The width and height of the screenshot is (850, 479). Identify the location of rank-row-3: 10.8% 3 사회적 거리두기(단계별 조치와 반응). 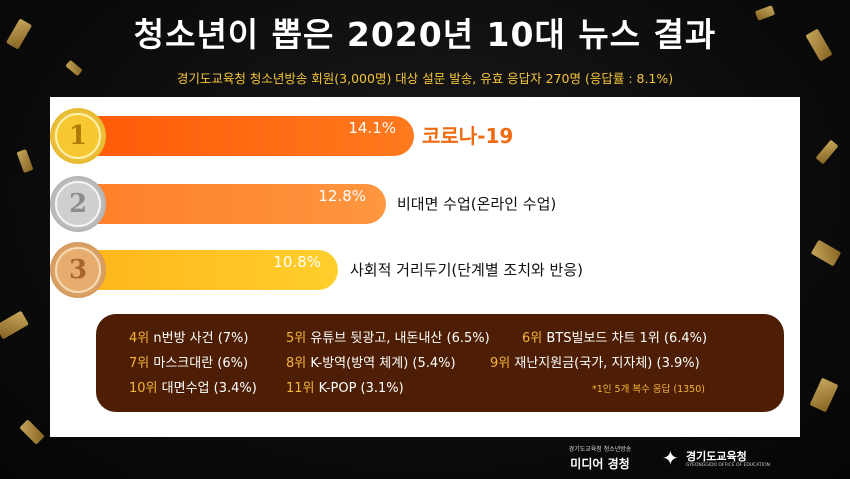
(425, 270).